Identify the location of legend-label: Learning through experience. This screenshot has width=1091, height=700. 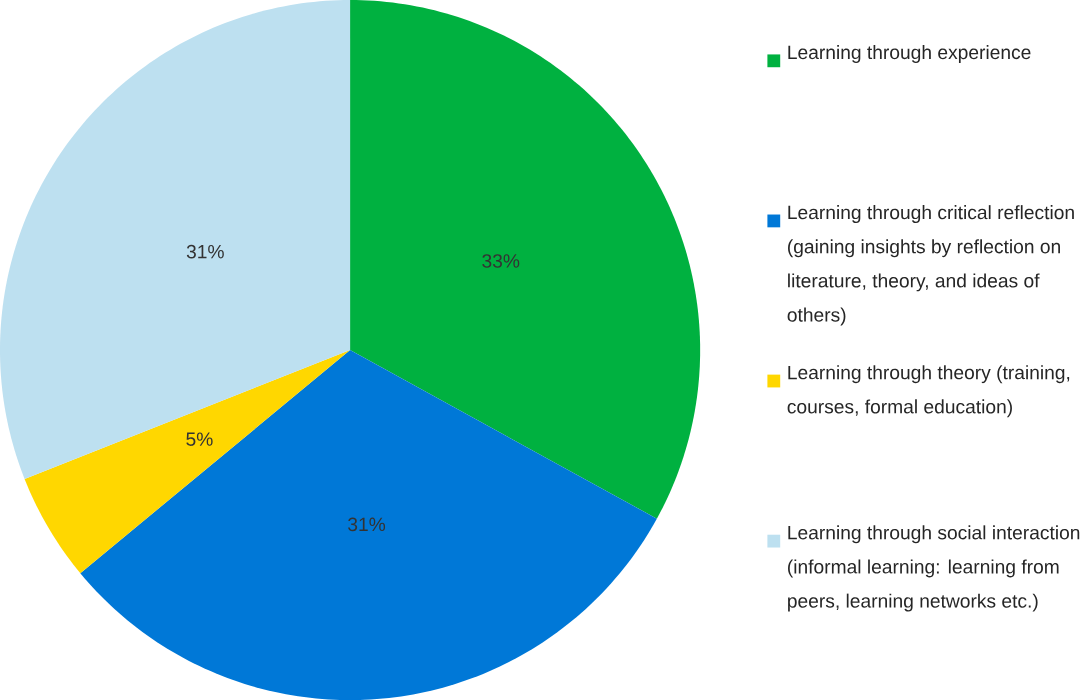
(909, 53).